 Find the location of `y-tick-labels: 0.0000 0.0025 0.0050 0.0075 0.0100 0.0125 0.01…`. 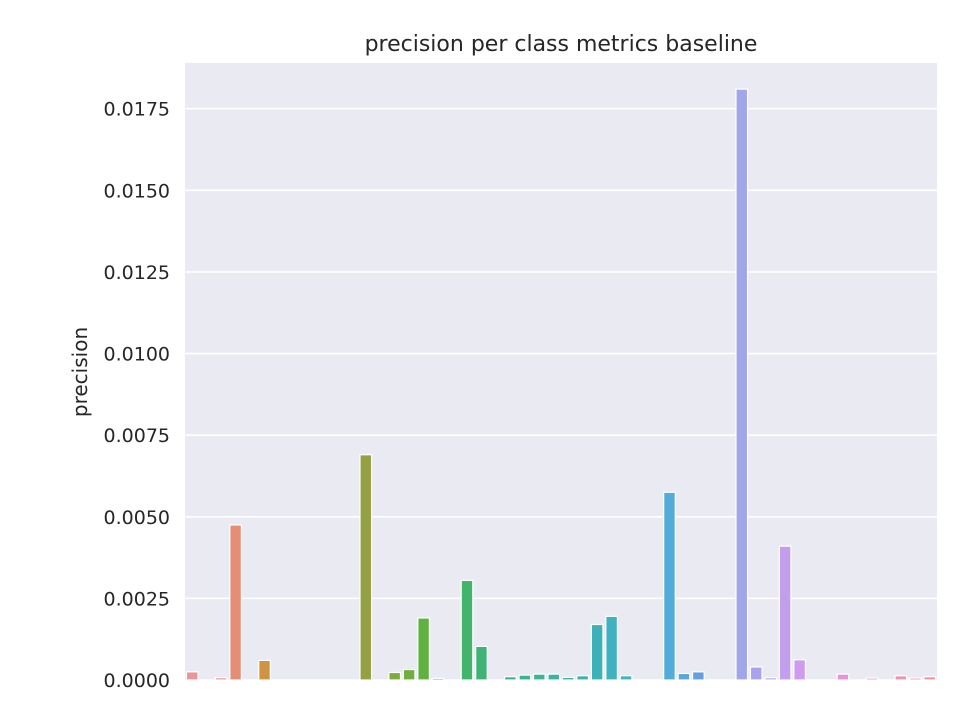

y-tick-labels: 0.0000 0.0025 0.0050 0.0075 0.0100 0.0125 0.01… is located at coordinates (137, 395).